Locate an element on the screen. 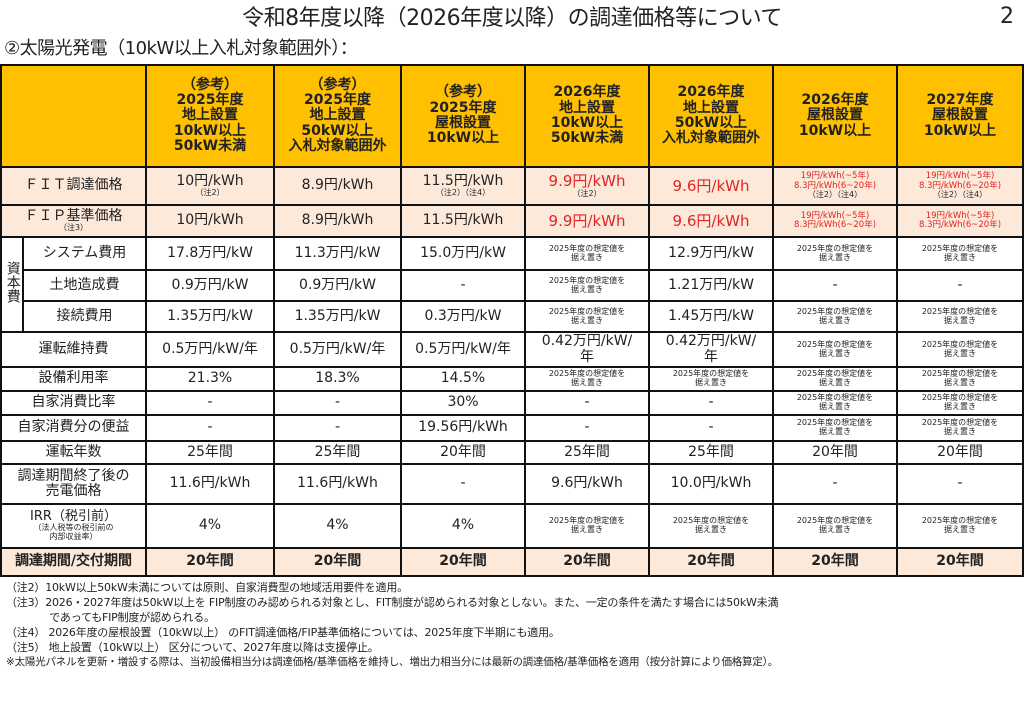 This screenshot has height=712, width=1024. table-cell: 0.3万円/kW is located at coordinates (463, 316).